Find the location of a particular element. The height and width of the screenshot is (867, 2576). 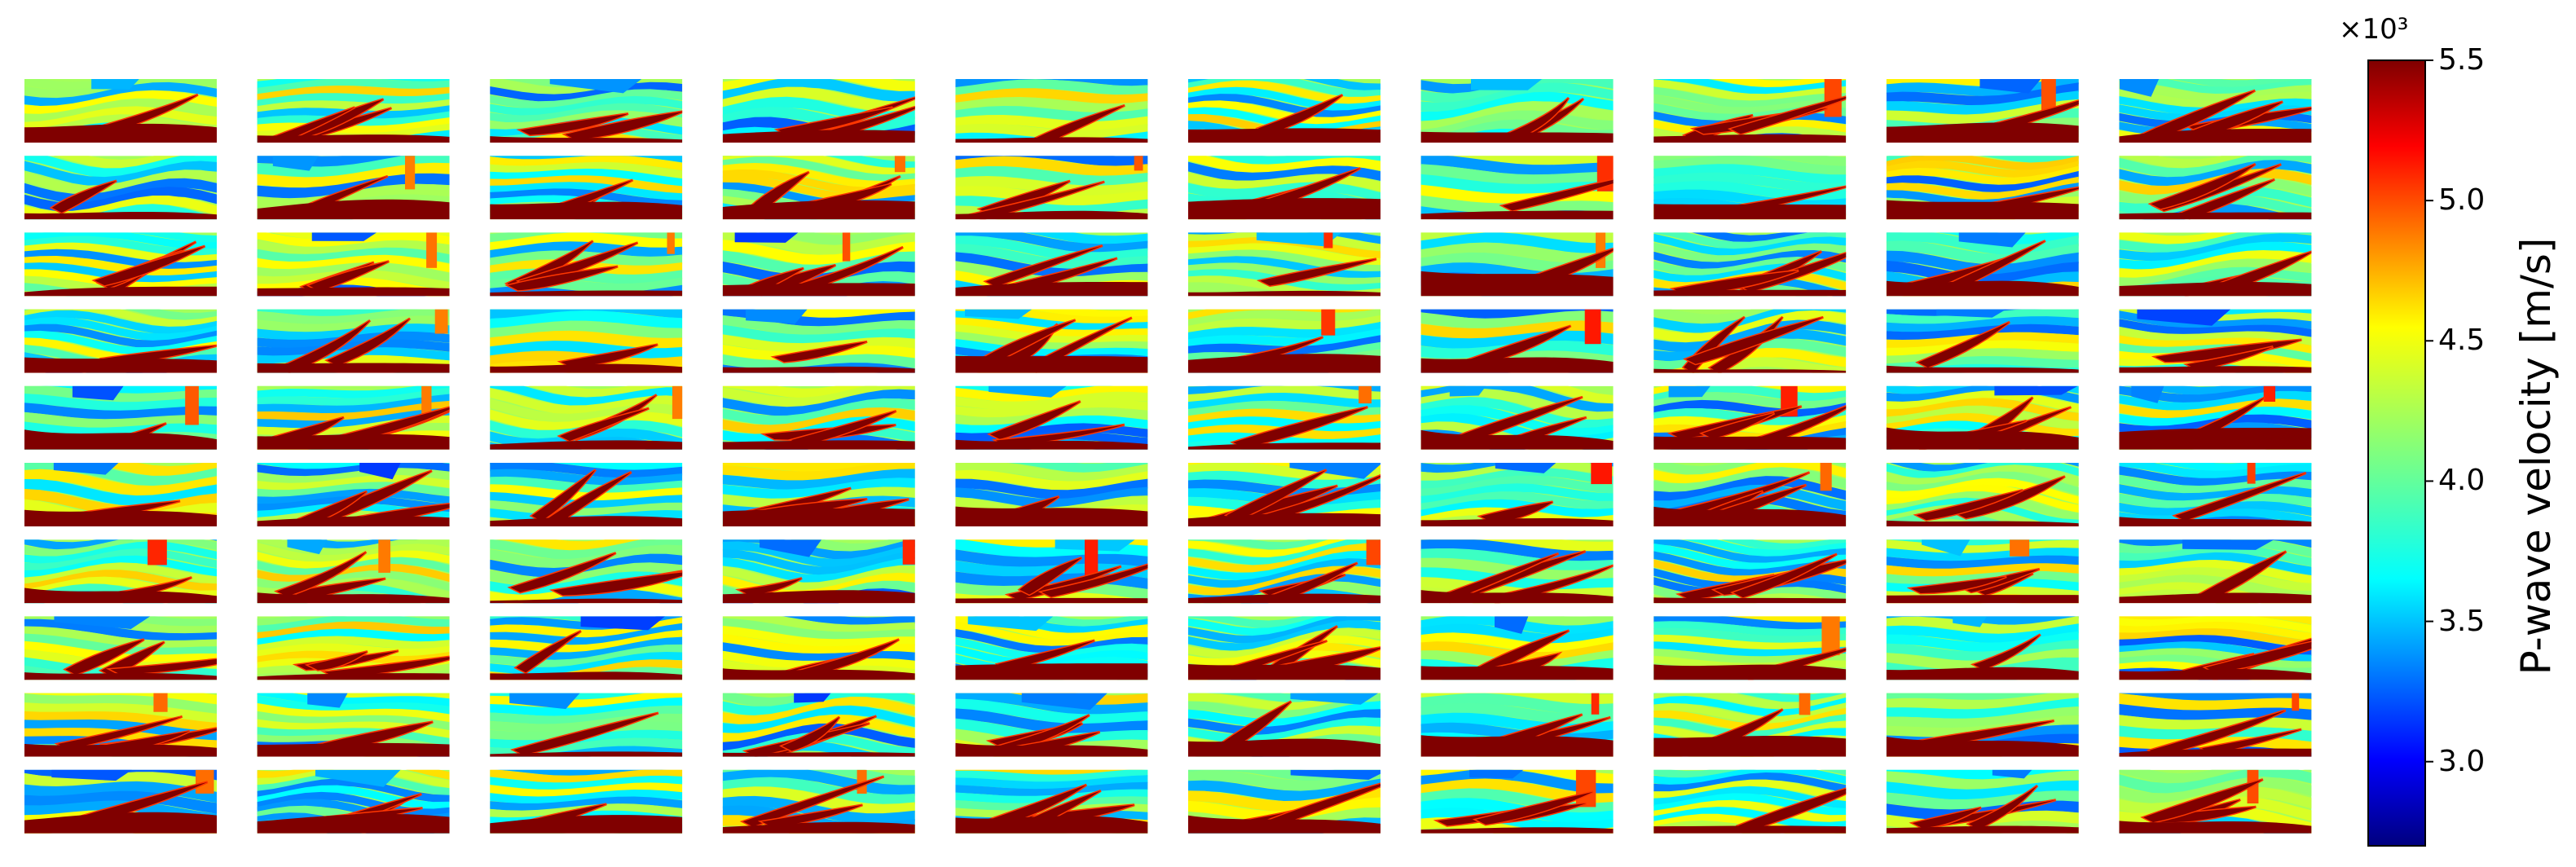

colorbar-scale-label: ×10³ is located at coordinates (2374, 29).